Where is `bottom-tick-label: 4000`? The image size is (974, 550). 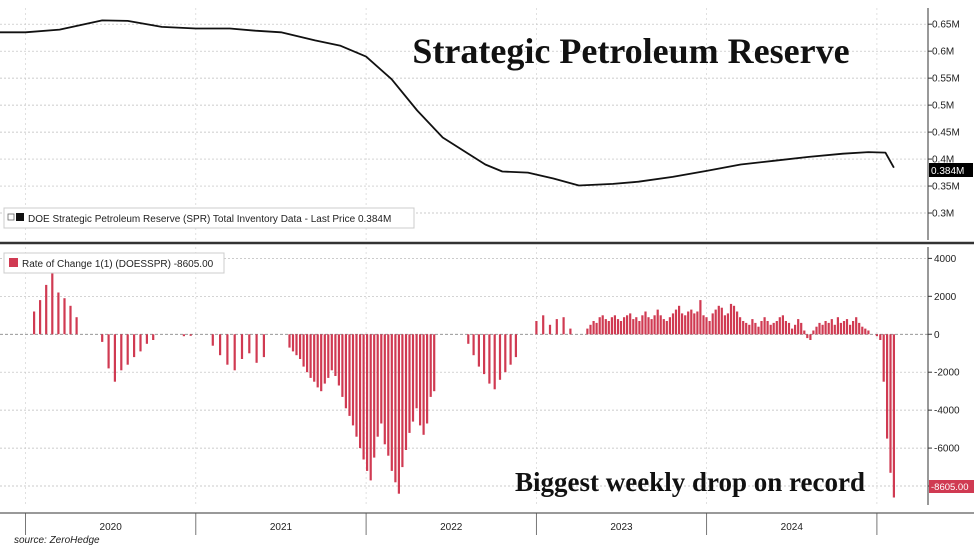 bottom-tick-label: 4000 is located at coordinates (945, 259).